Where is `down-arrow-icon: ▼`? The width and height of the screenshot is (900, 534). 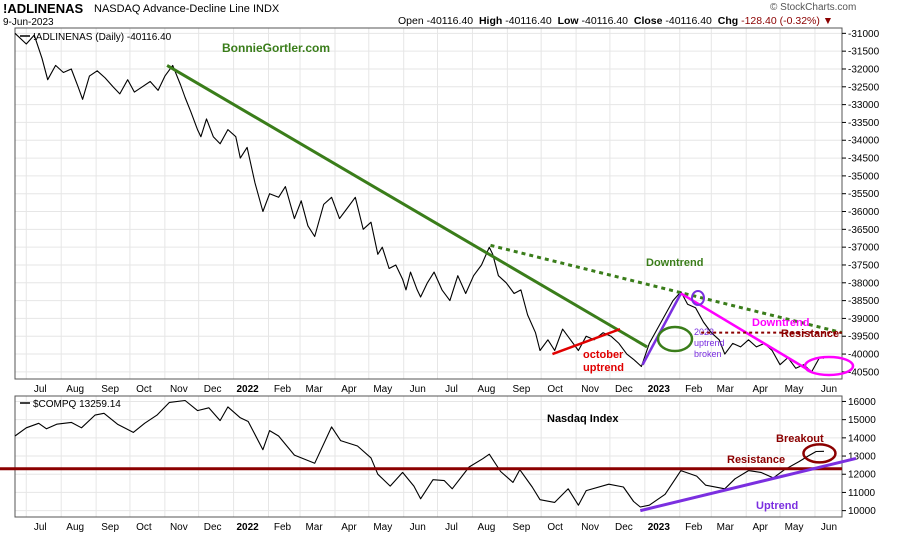 down-arrow-icon: ▼ is located at coordinates (828, 21).